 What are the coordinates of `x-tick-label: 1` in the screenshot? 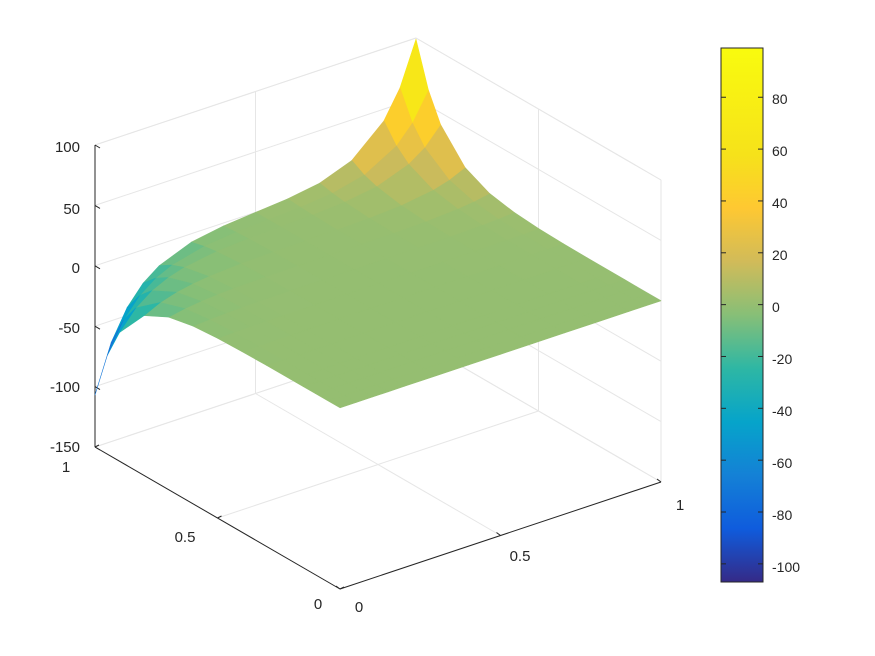 It's located at (680, 505).